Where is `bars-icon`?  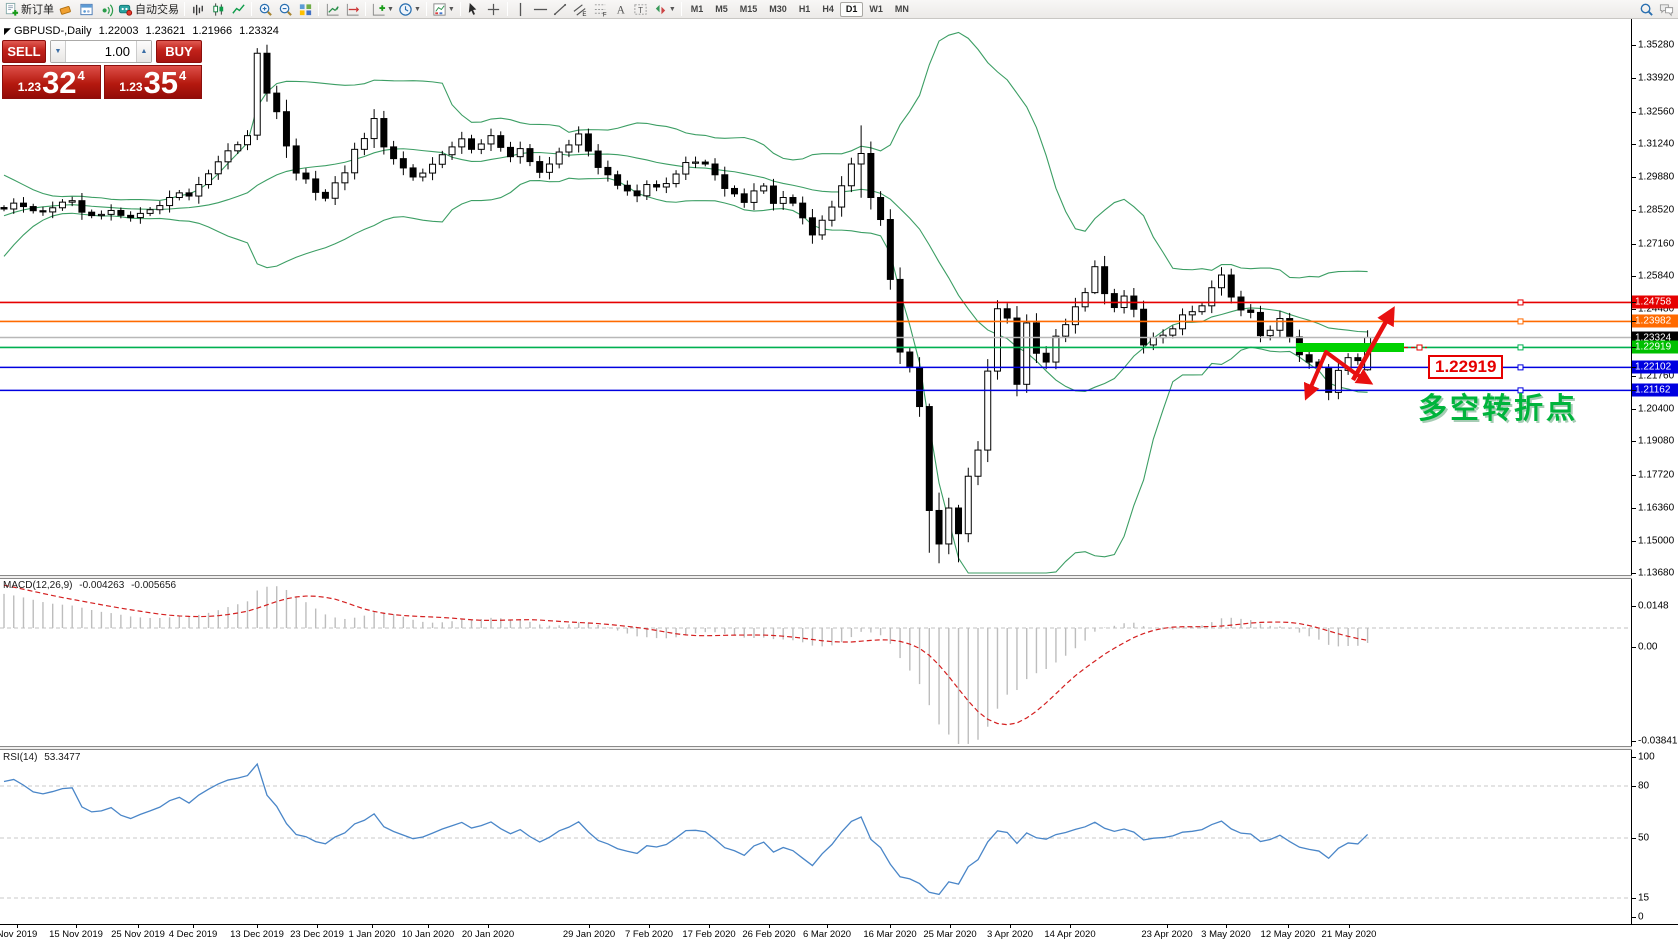
bars-icon is located at coordinates (197, 9).